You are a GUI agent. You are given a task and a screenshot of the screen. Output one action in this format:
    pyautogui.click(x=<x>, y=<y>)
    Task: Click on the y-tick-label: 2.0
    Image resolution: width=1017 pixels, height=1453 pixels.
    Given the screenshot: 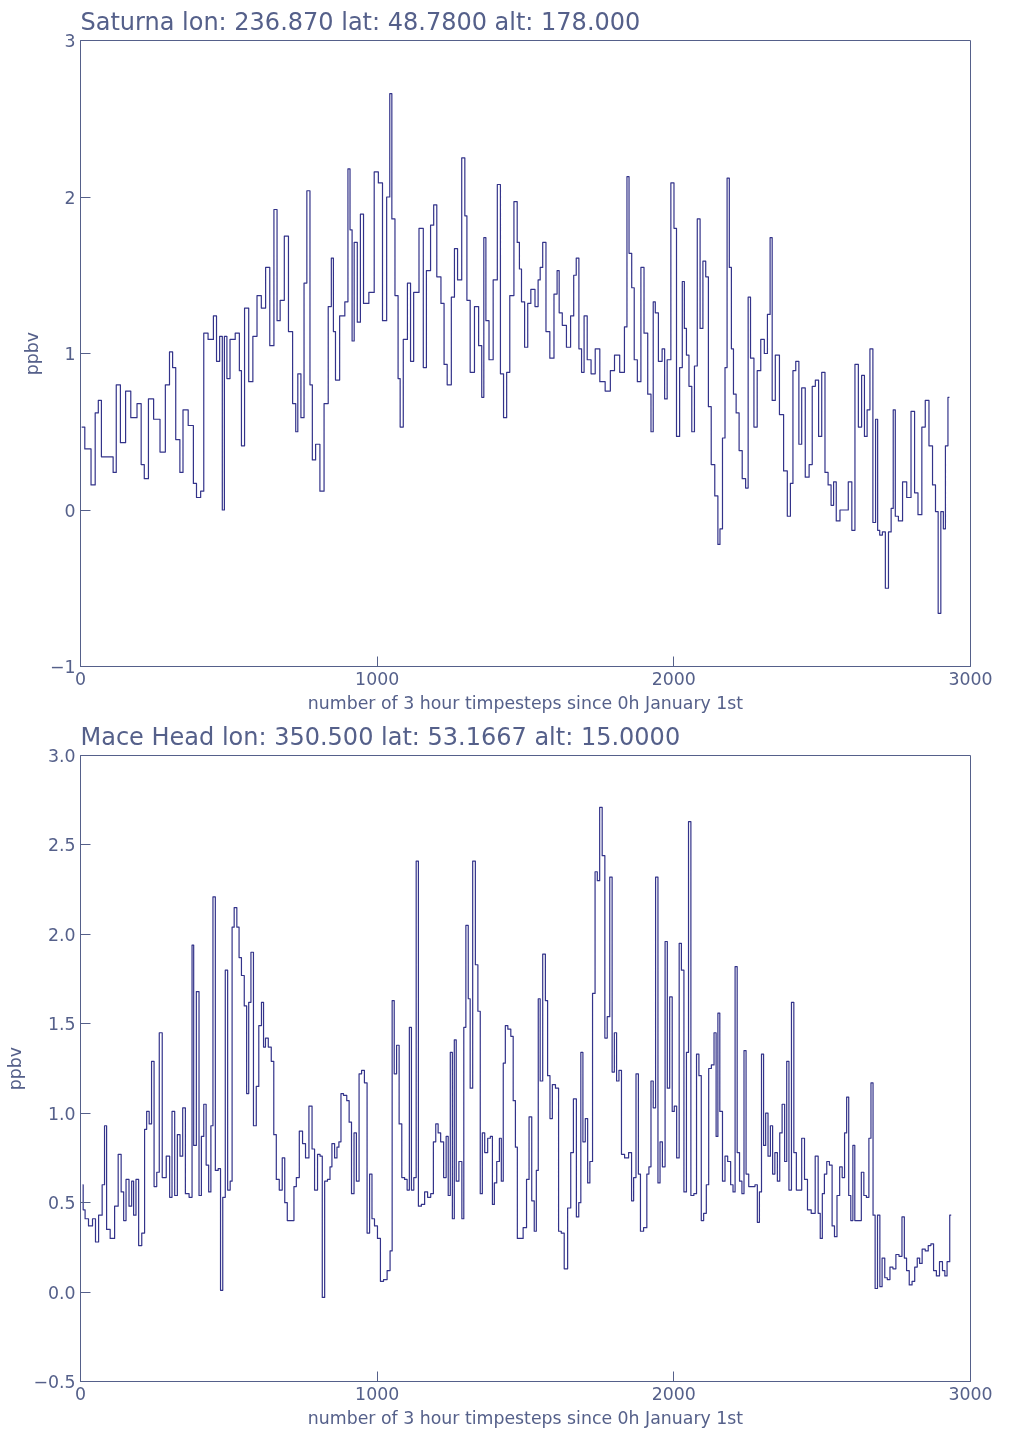 What is the action you would take?
    pyautogui.click(x=61, y=934)
    